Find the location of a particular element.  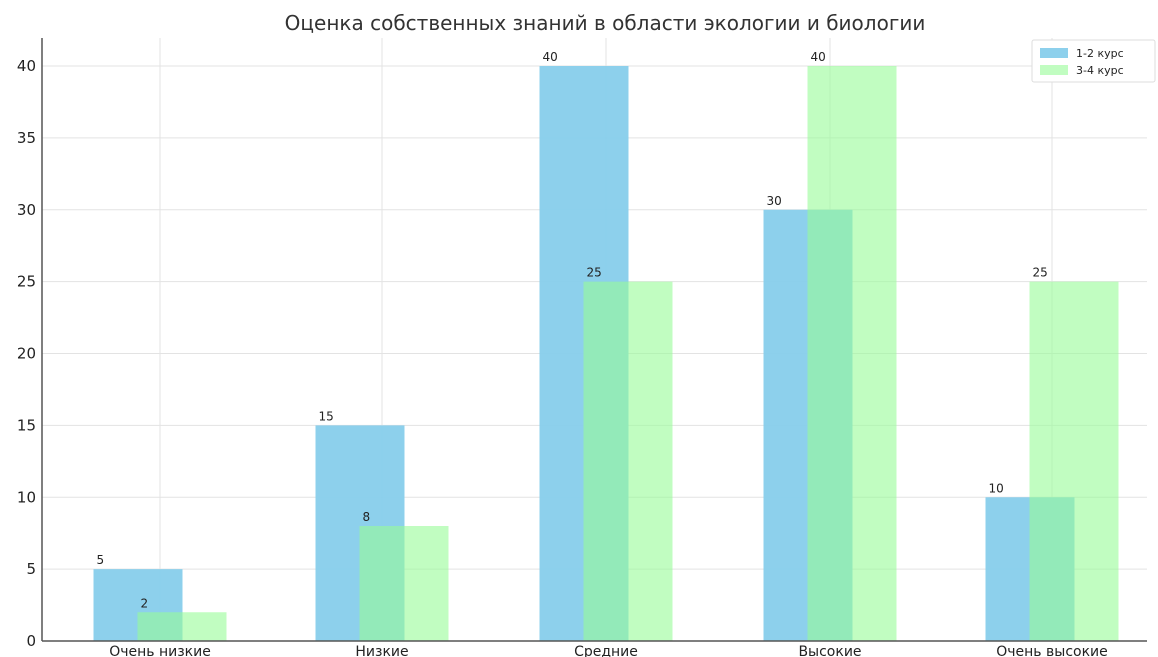

y-tick-label: 40 is located at coordinates (26, 66).